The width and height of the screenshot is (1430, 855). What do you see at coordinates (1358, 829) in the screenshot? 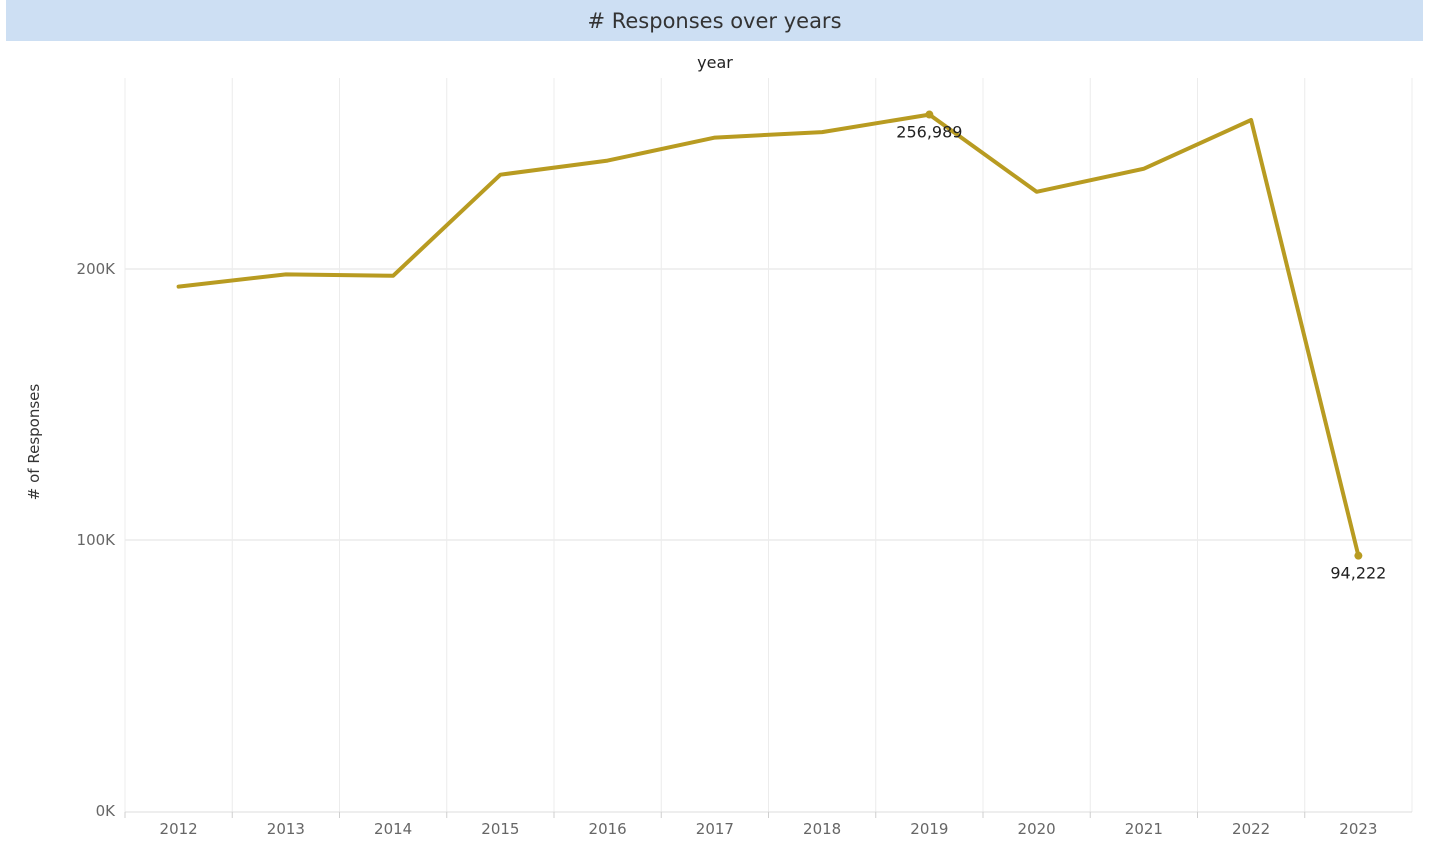
I see `x-tick-label: 2023` at bounding box center [1358, 829].